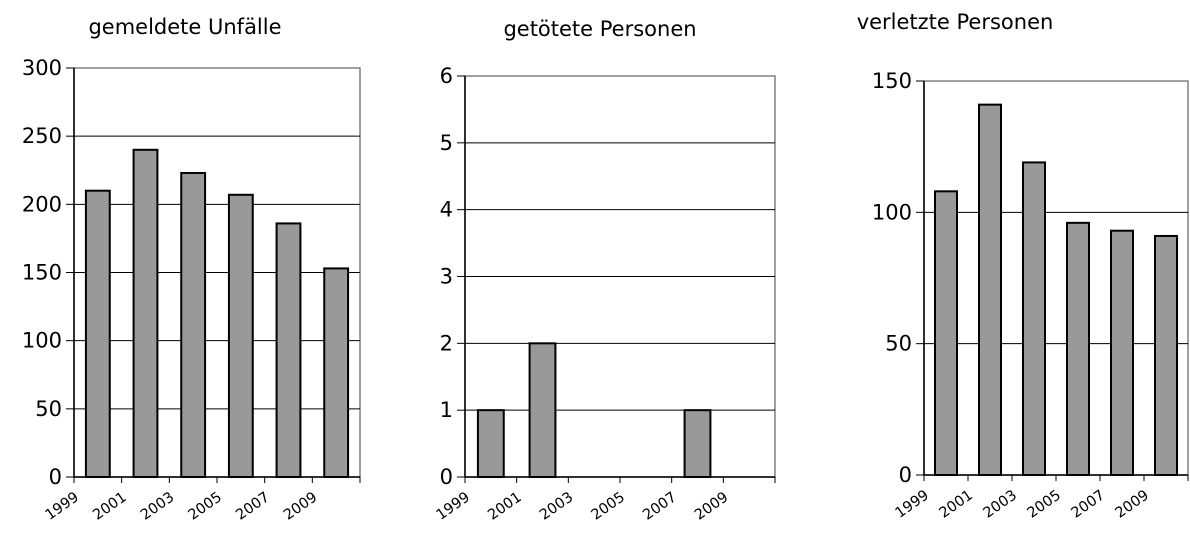  Describe the element at coordinates (42, 204) in the screenshot. I see `y-tick-label: 200` at that location.